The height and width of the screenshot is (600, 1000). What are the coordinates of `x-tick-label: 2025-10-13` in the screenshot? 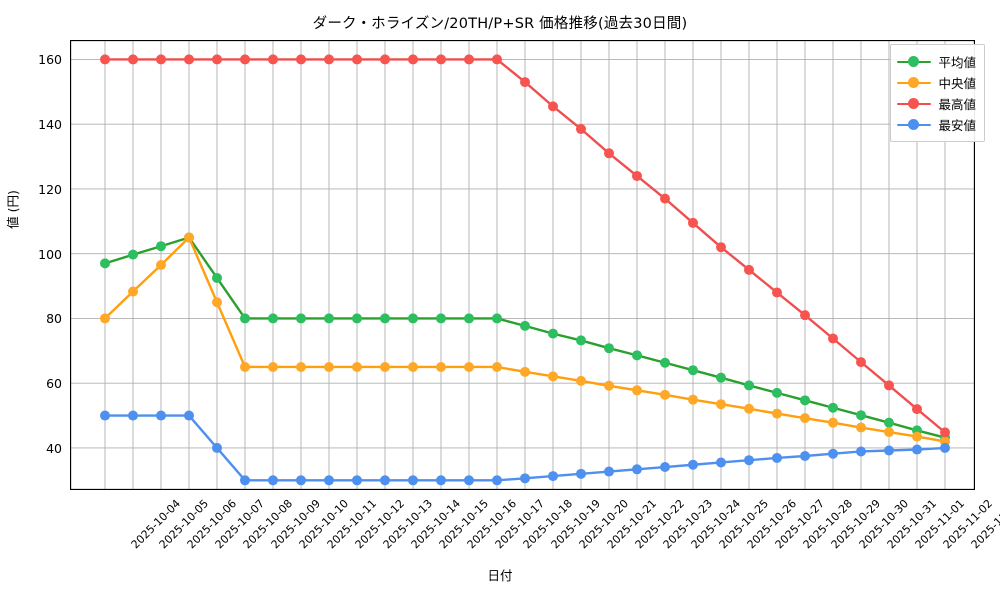 It's located at (408, 524).